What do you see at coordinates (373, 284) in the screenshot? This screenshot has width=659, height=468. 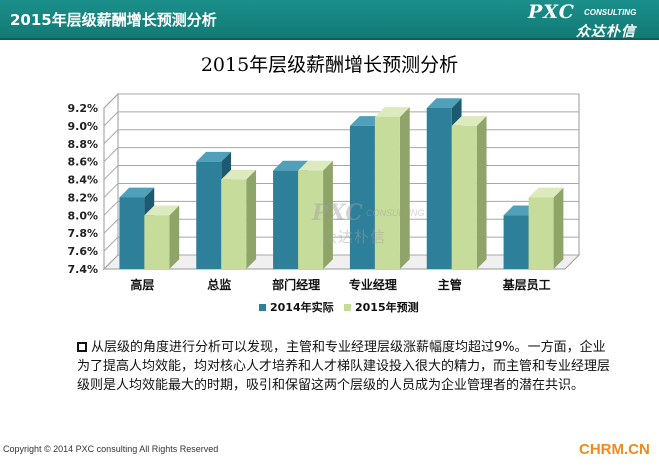 I see `x-tick-label: 专业经理` at bounding box center [373, 284].